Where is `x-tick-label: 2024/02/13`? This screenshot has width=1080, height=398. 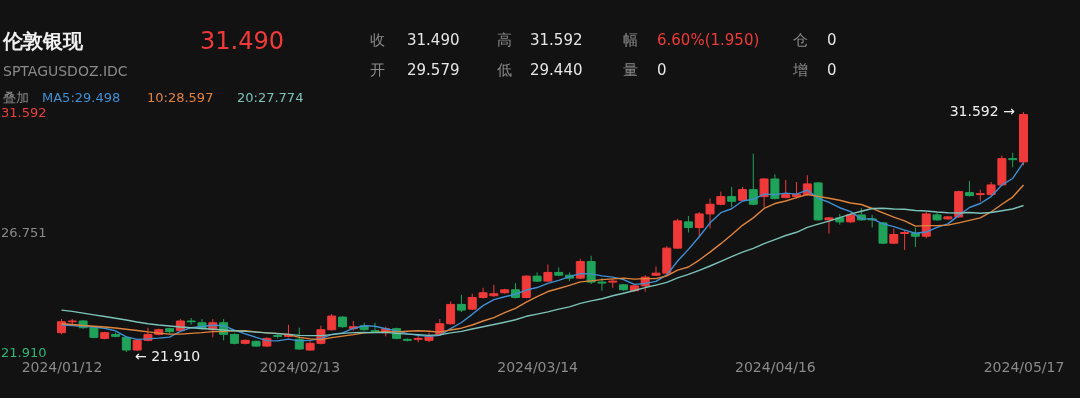
x-tick-label: 2024/02/13 is located at coordinates (300, 366).